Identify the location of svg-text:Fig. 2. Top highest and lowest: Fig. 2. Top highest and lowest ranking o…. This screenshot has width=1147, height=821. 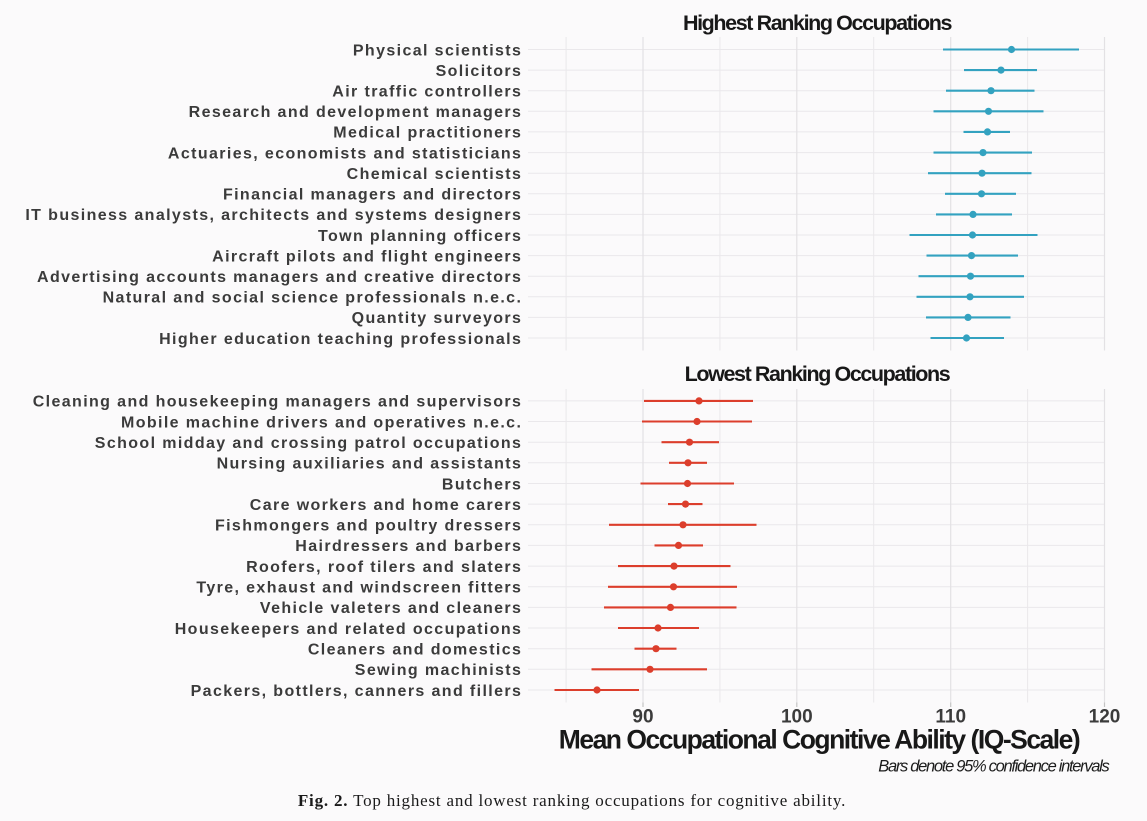
(572, 800).